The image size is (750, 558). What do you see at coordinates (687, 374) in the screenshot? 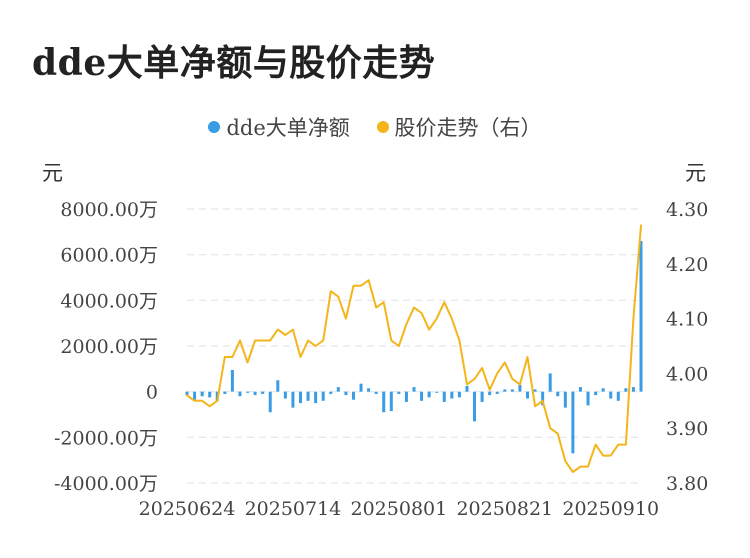
I see `right-tick-label: 4.00` at bounding box center [687, 374].